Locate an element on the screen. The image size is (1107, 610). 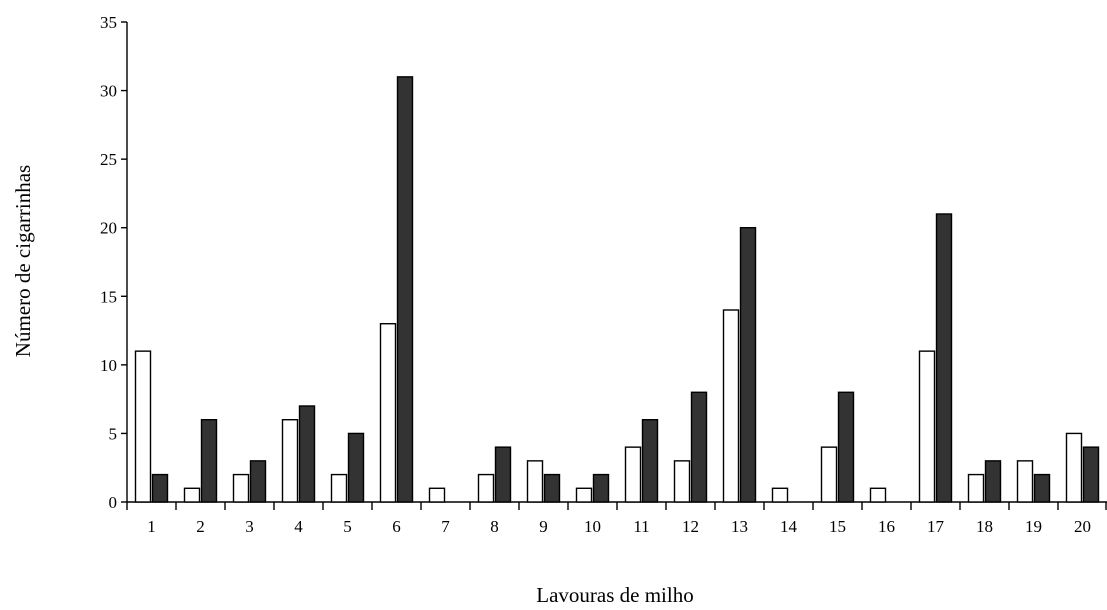
y-tick-label: 25 is located at coordinates (108, 159).